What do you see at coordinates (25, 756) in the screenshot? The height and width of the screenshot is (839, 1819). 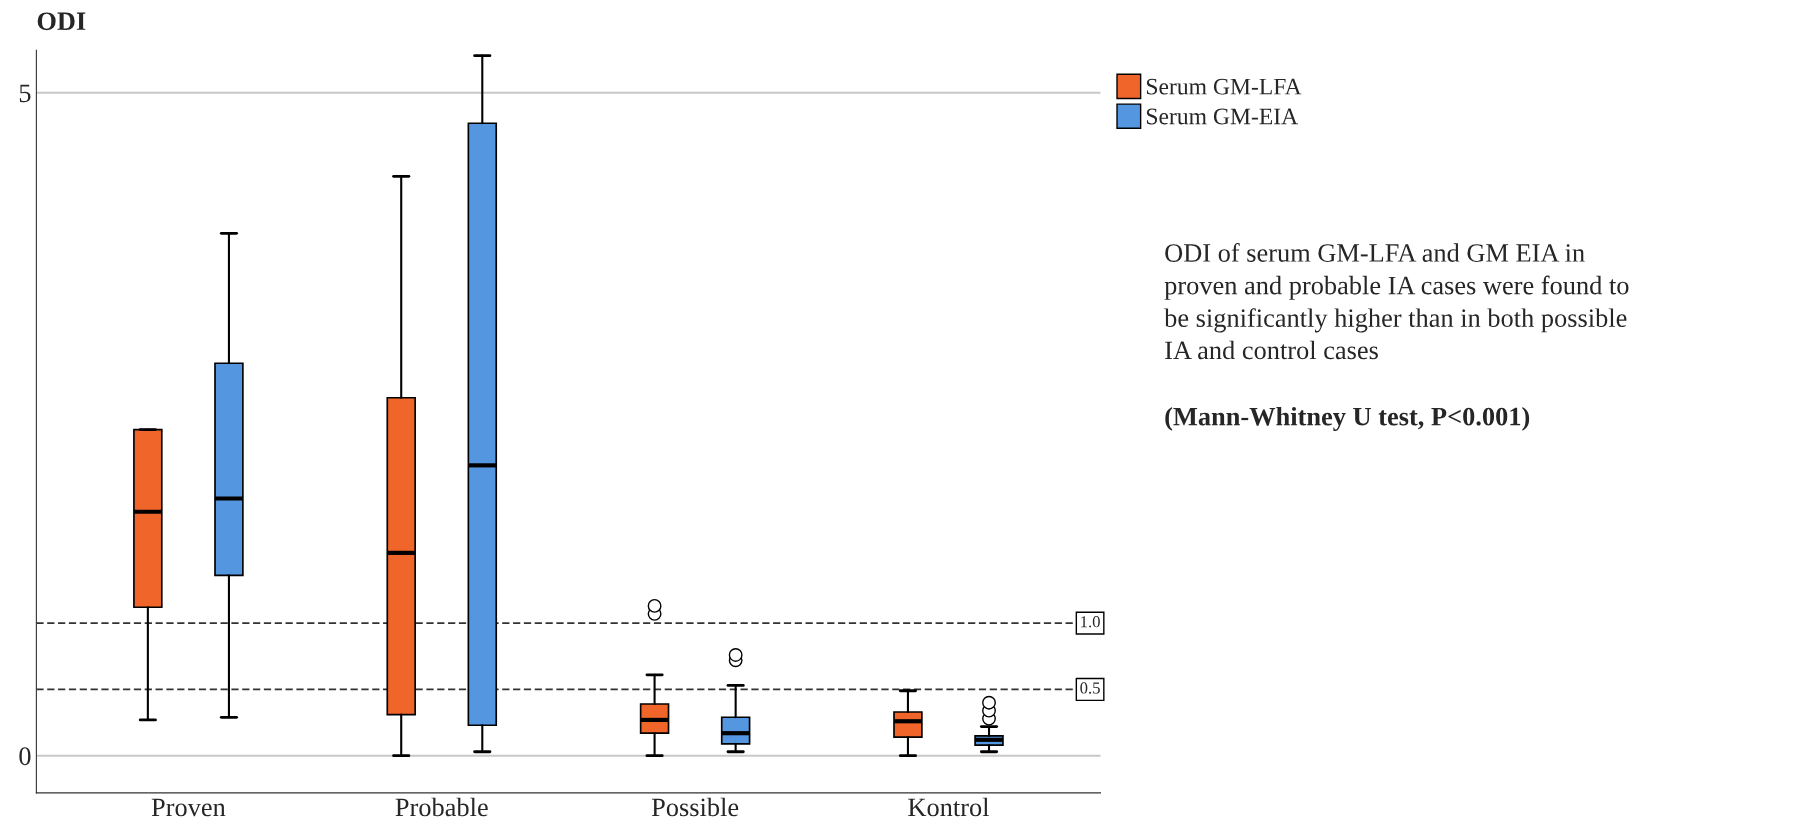 I see `y-tick-label: 0` at bounding box center [25, 756].